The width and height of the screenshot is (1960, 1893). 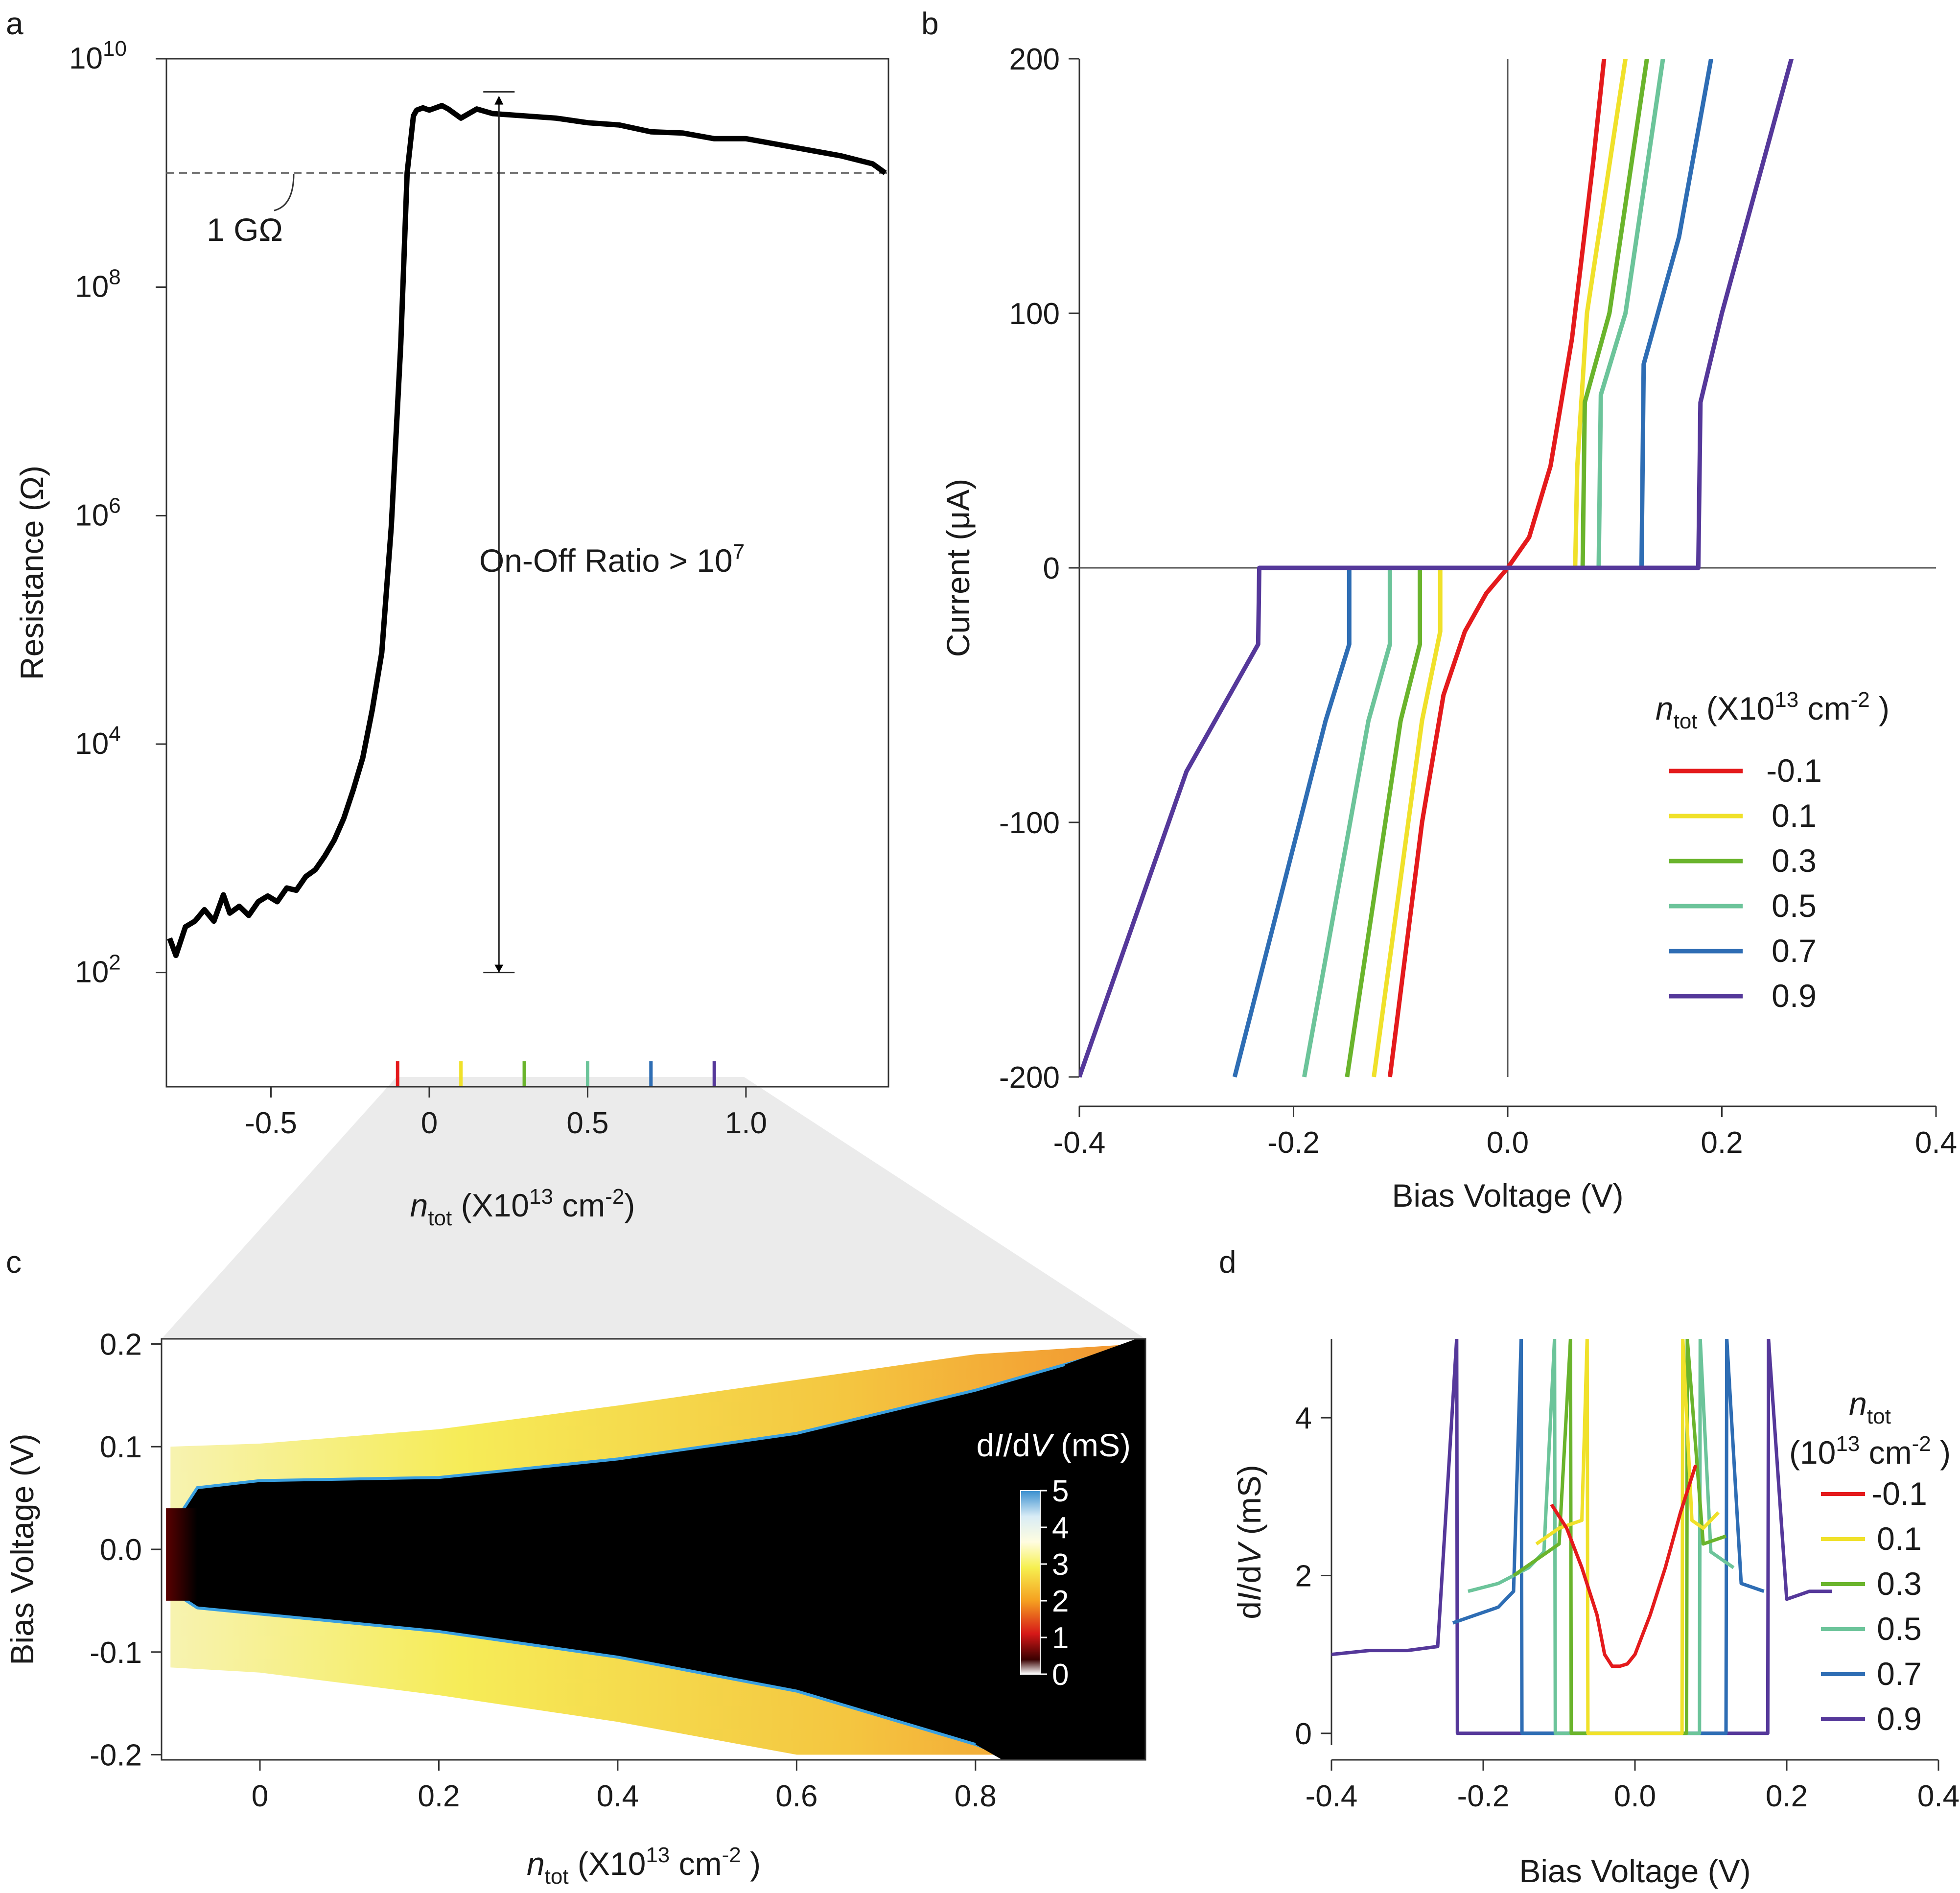 I want to click on legend-unit: cm, so click(x=1886, y=1453).